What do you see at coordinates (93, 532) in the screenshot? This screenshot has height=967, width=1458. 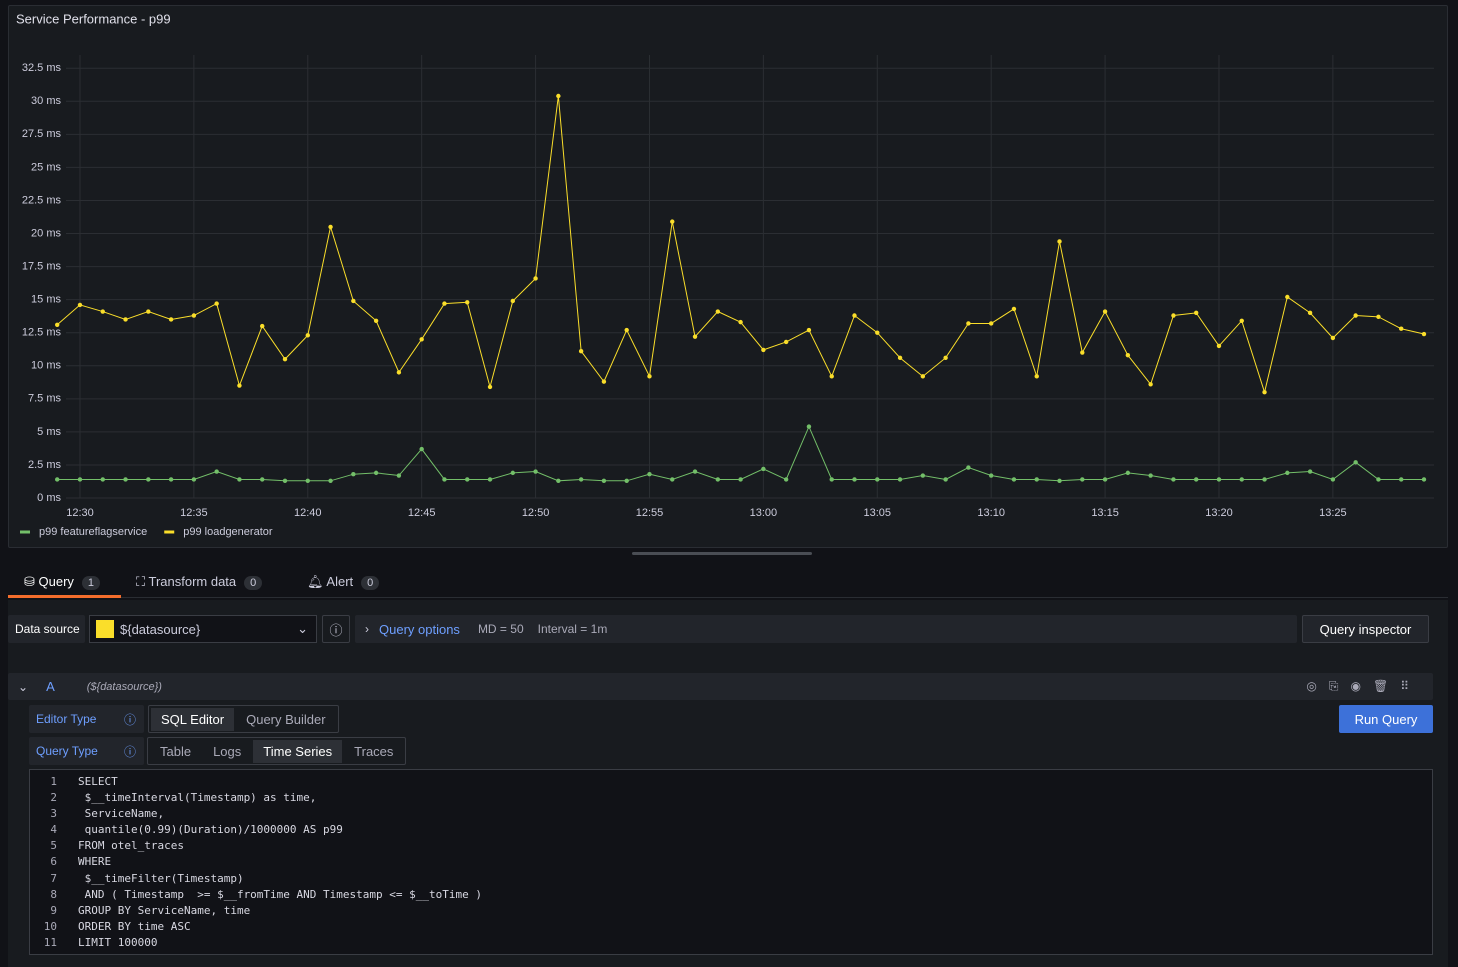 I see `legend-label: p99 featureflagservice` at bounding box center [93, 532].